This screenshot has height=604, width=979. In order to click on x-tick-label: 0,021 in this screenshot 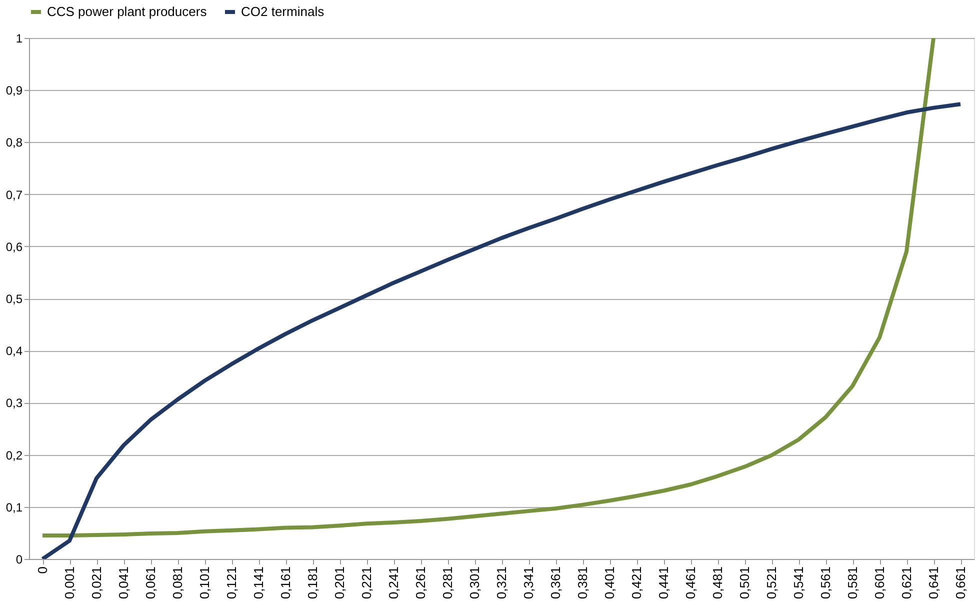, I will do `click(96, 583)`.